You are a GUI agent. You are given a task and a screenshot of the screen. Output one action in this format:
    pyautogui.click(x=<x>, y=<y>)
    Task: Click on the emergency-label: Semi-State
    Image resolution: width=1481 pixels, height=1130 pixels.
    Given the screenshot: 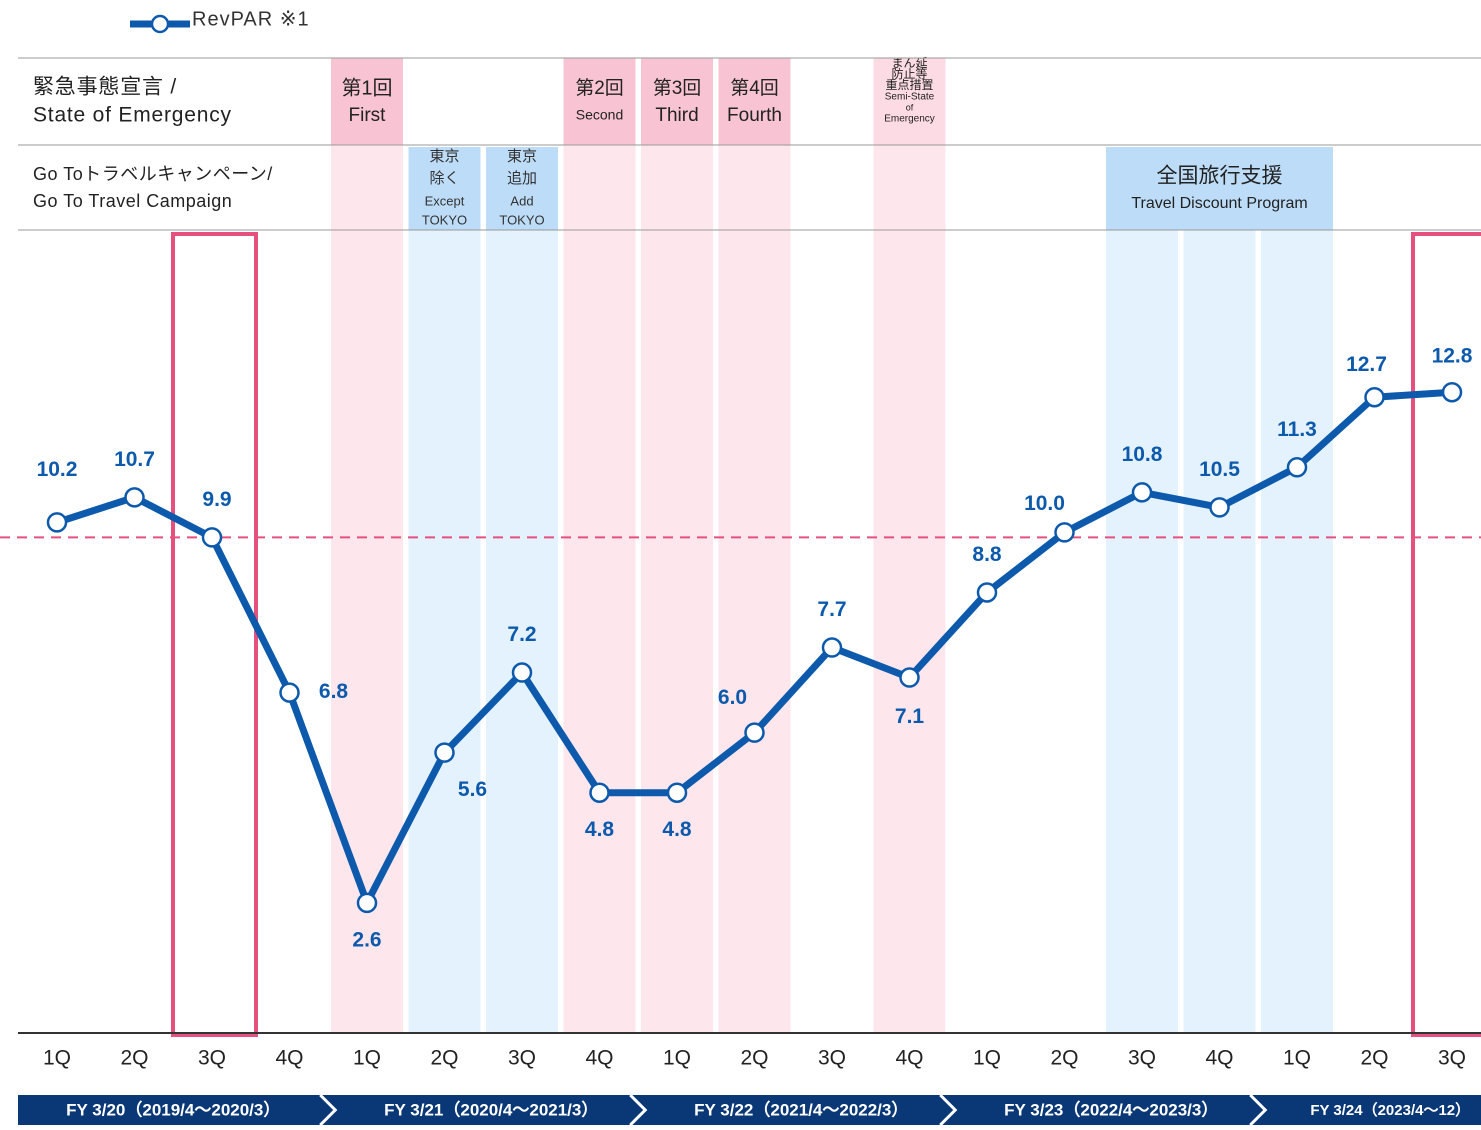 What is the action you would take?
    pyautogui.click(x=910, y=97)
    